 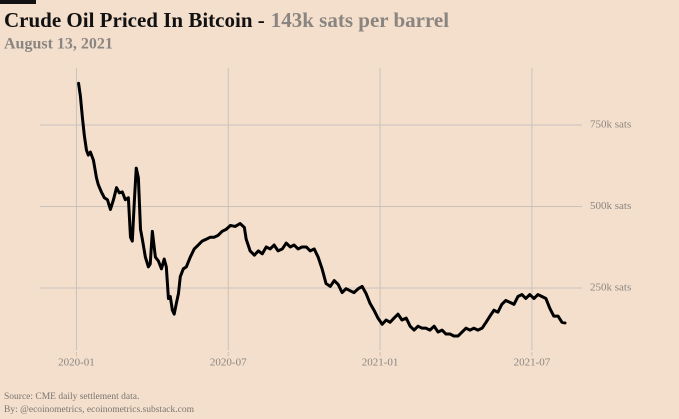 What do you see at coordinates (76, 363) in the screenshot?
I see `x-tick-label: 2020-01` at bounding box center [76, 363].